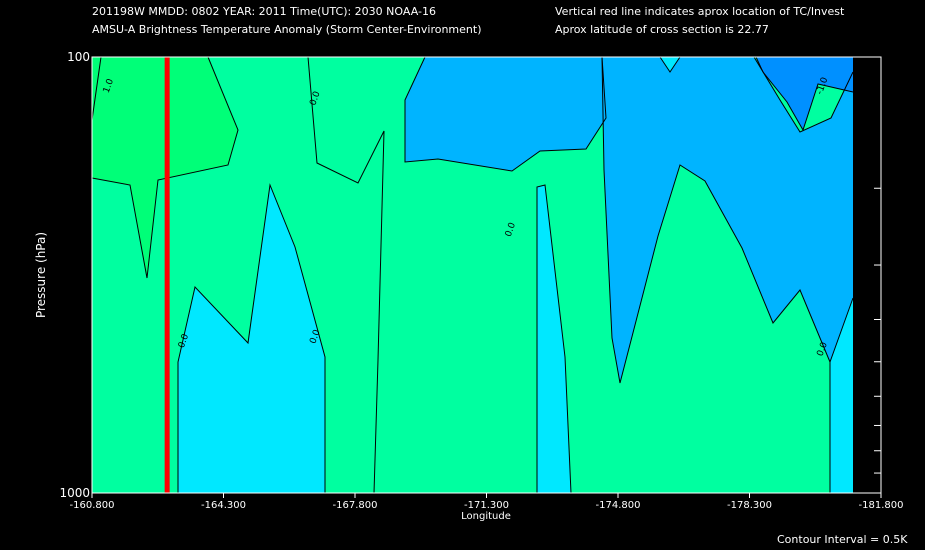 The image size is (925, 550). I want to click on x-tick-label: -178.300, so click(749, 505).